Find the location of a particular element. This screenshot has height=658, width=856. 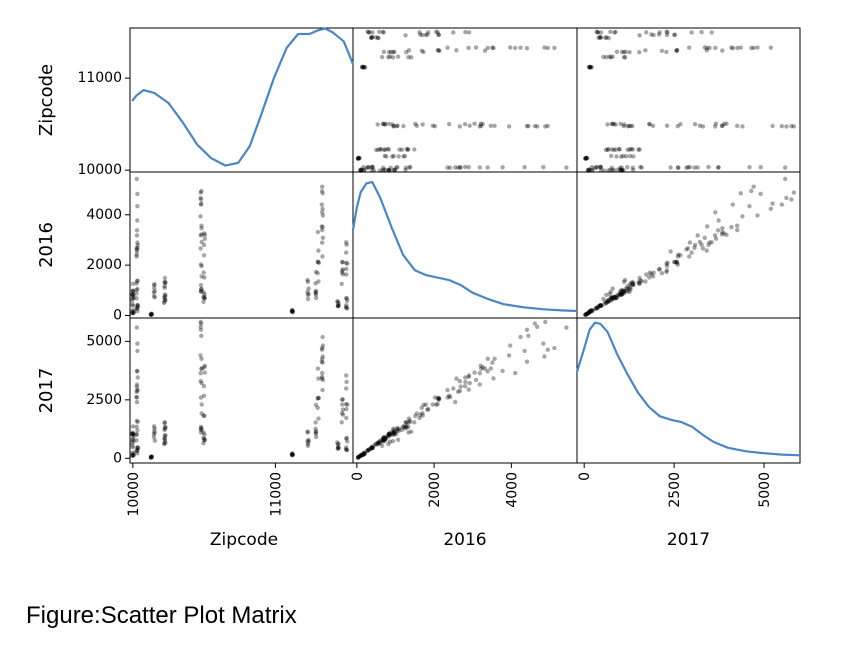

y-tick-label-2017-0: 0 is located at coordinates (117, 458).